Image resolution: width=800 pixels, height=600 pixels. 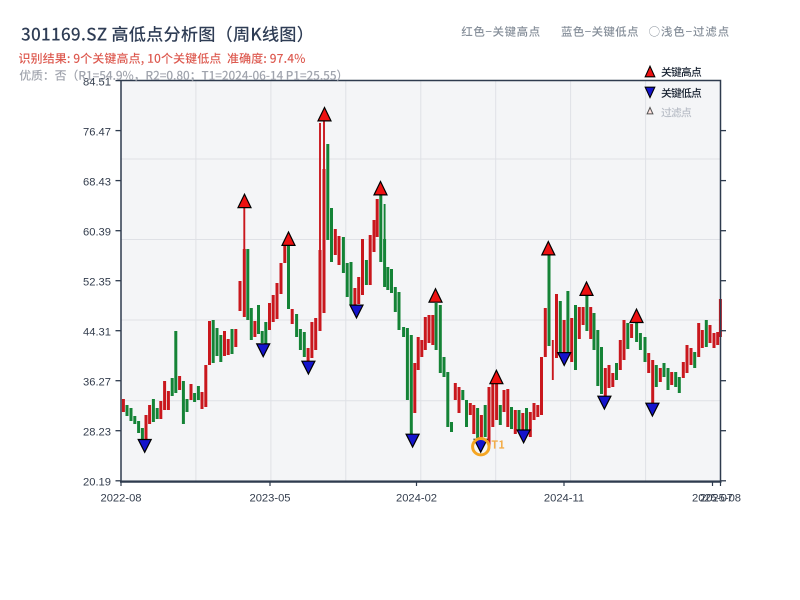 I want to click on svg-text: 28.23, so click(x=97, y=433).